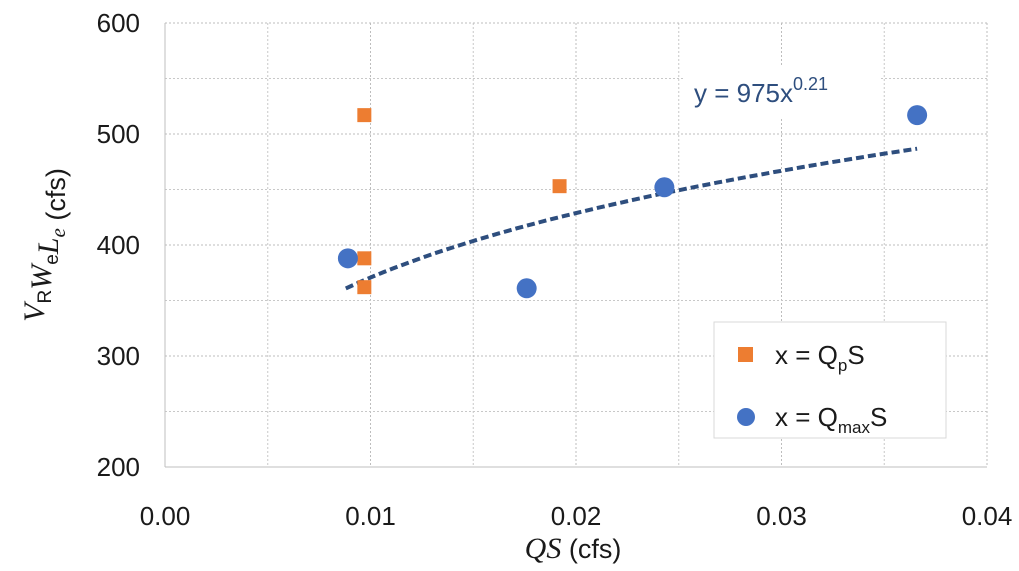 This screenshot has height=571, width=1019. I want to click on legend-label: x = QpS, so click(820, 357).